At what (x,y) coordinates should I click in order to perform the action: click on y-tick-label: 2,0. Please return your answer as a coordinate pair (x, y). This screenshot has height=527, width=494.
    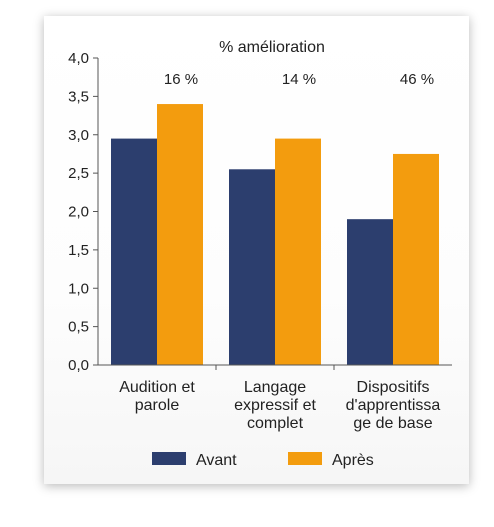
    Looking at the image, I should click on (78, 212).